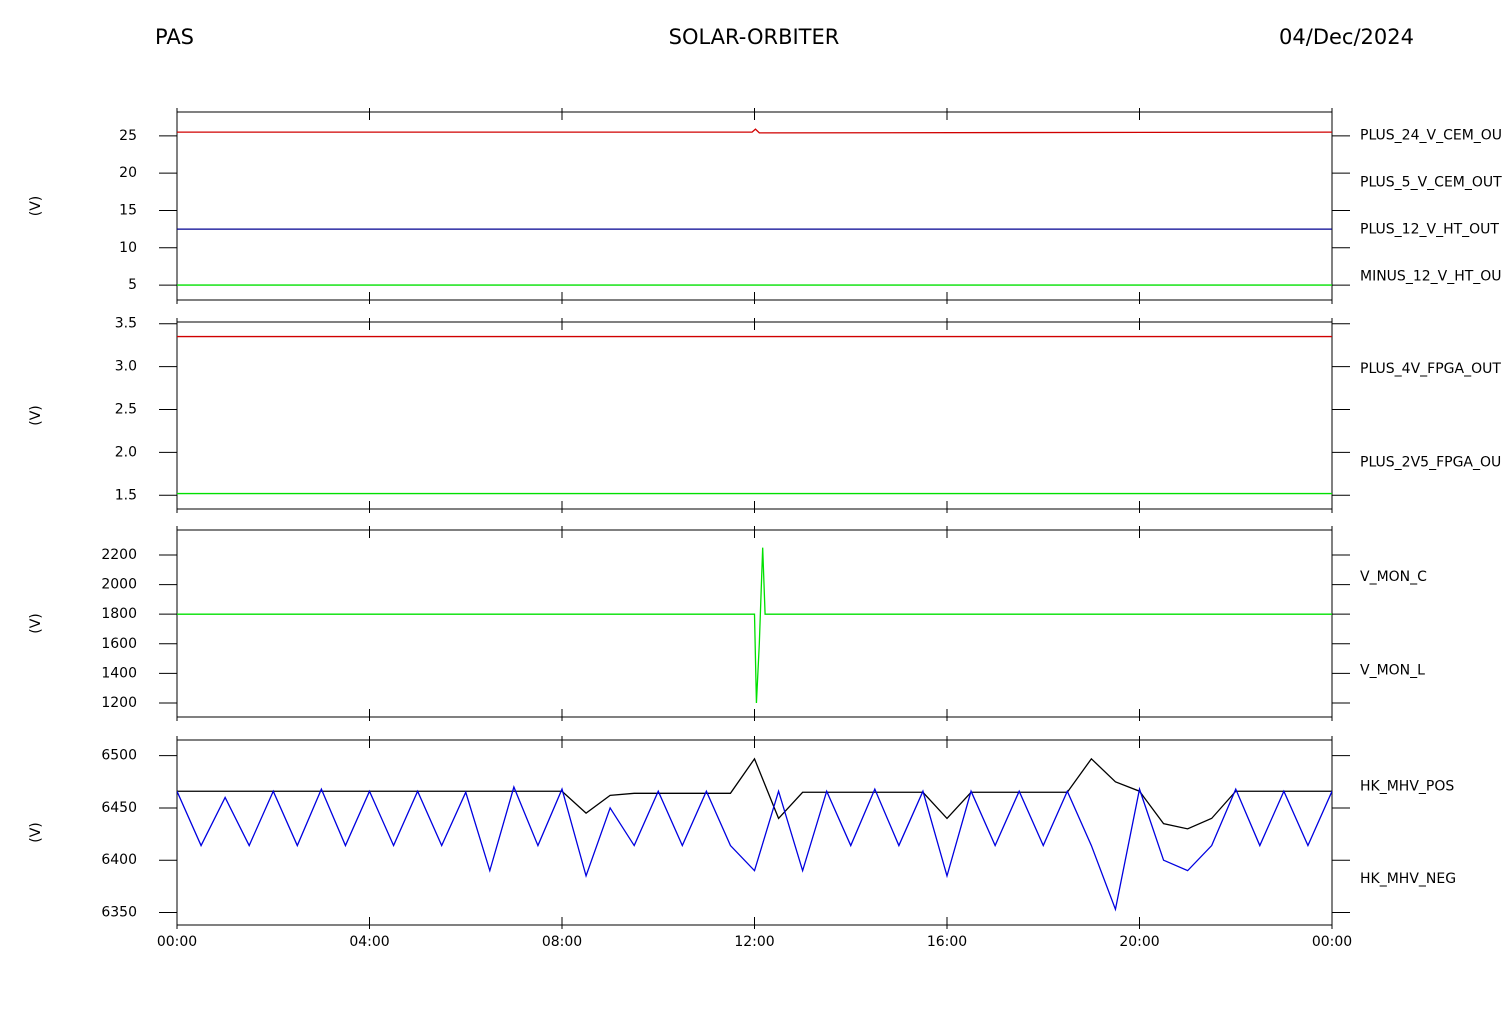 This screenshot has width=1512, height=1020. I want to click on y-tick-label: 20, so click(128, 173).